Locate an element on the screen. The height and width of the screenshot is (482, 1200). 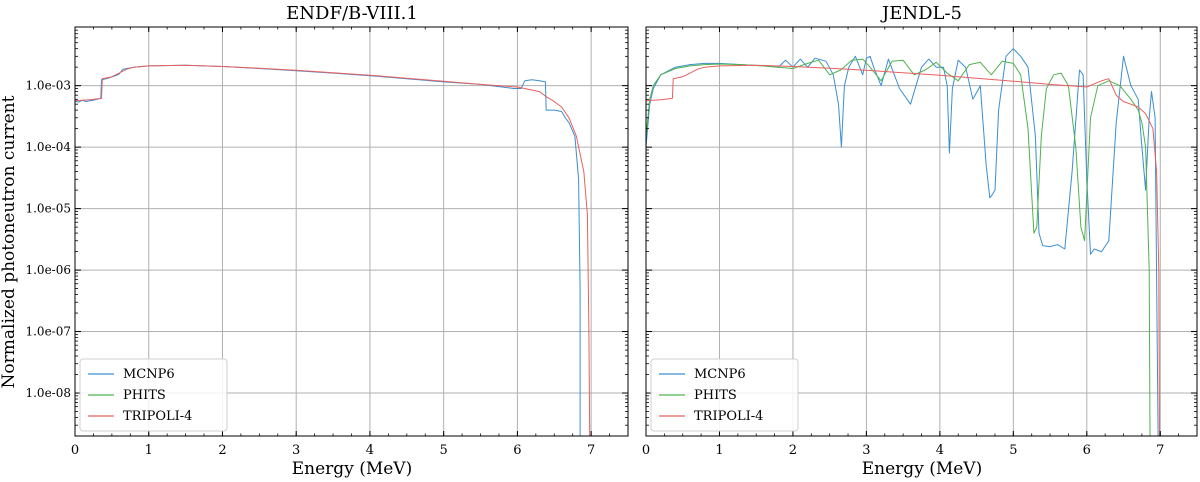
y-tick-label: 1.0e-03 is located at coordinates (48, 86).